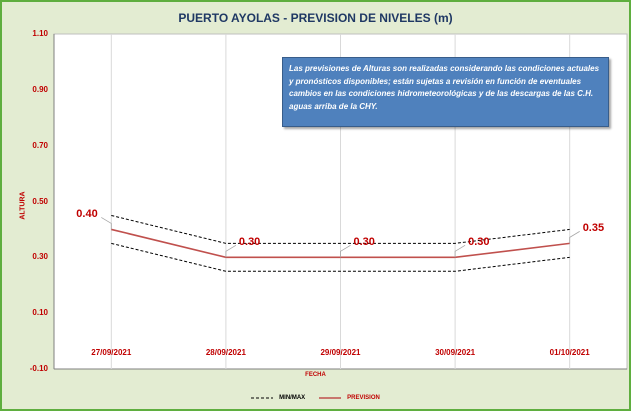  What do you see at coordinates (315, 375) in the screenshot?
I see `x-axis-label: FECHA` at bounding box center [315, 375].